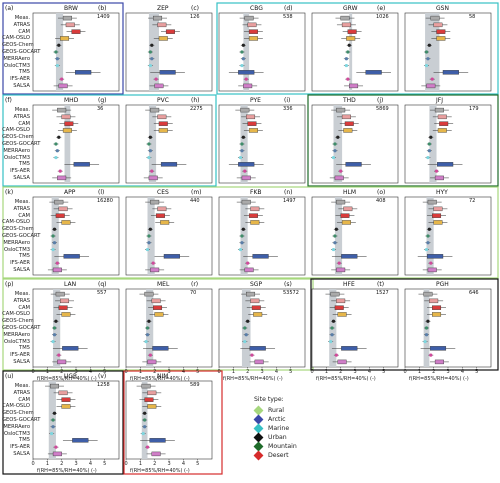 The image size is (500, 483). What do you see at coordinates (76, 420) in the screenshot?
I see `panel-ugr` at bounding box center [76, 420].